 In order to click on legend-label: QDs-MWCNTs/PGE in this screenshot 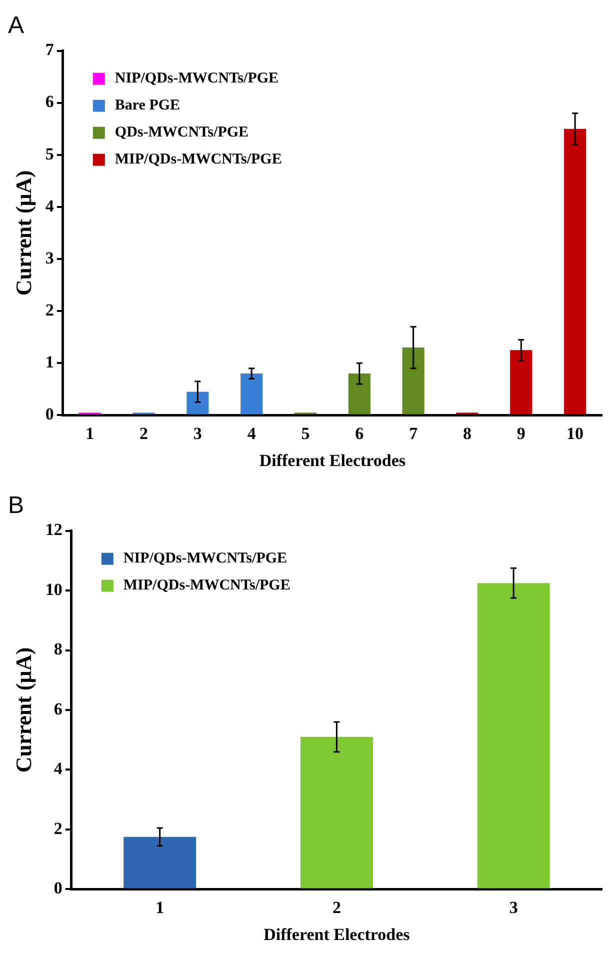, I will do `click(181, 132)`.